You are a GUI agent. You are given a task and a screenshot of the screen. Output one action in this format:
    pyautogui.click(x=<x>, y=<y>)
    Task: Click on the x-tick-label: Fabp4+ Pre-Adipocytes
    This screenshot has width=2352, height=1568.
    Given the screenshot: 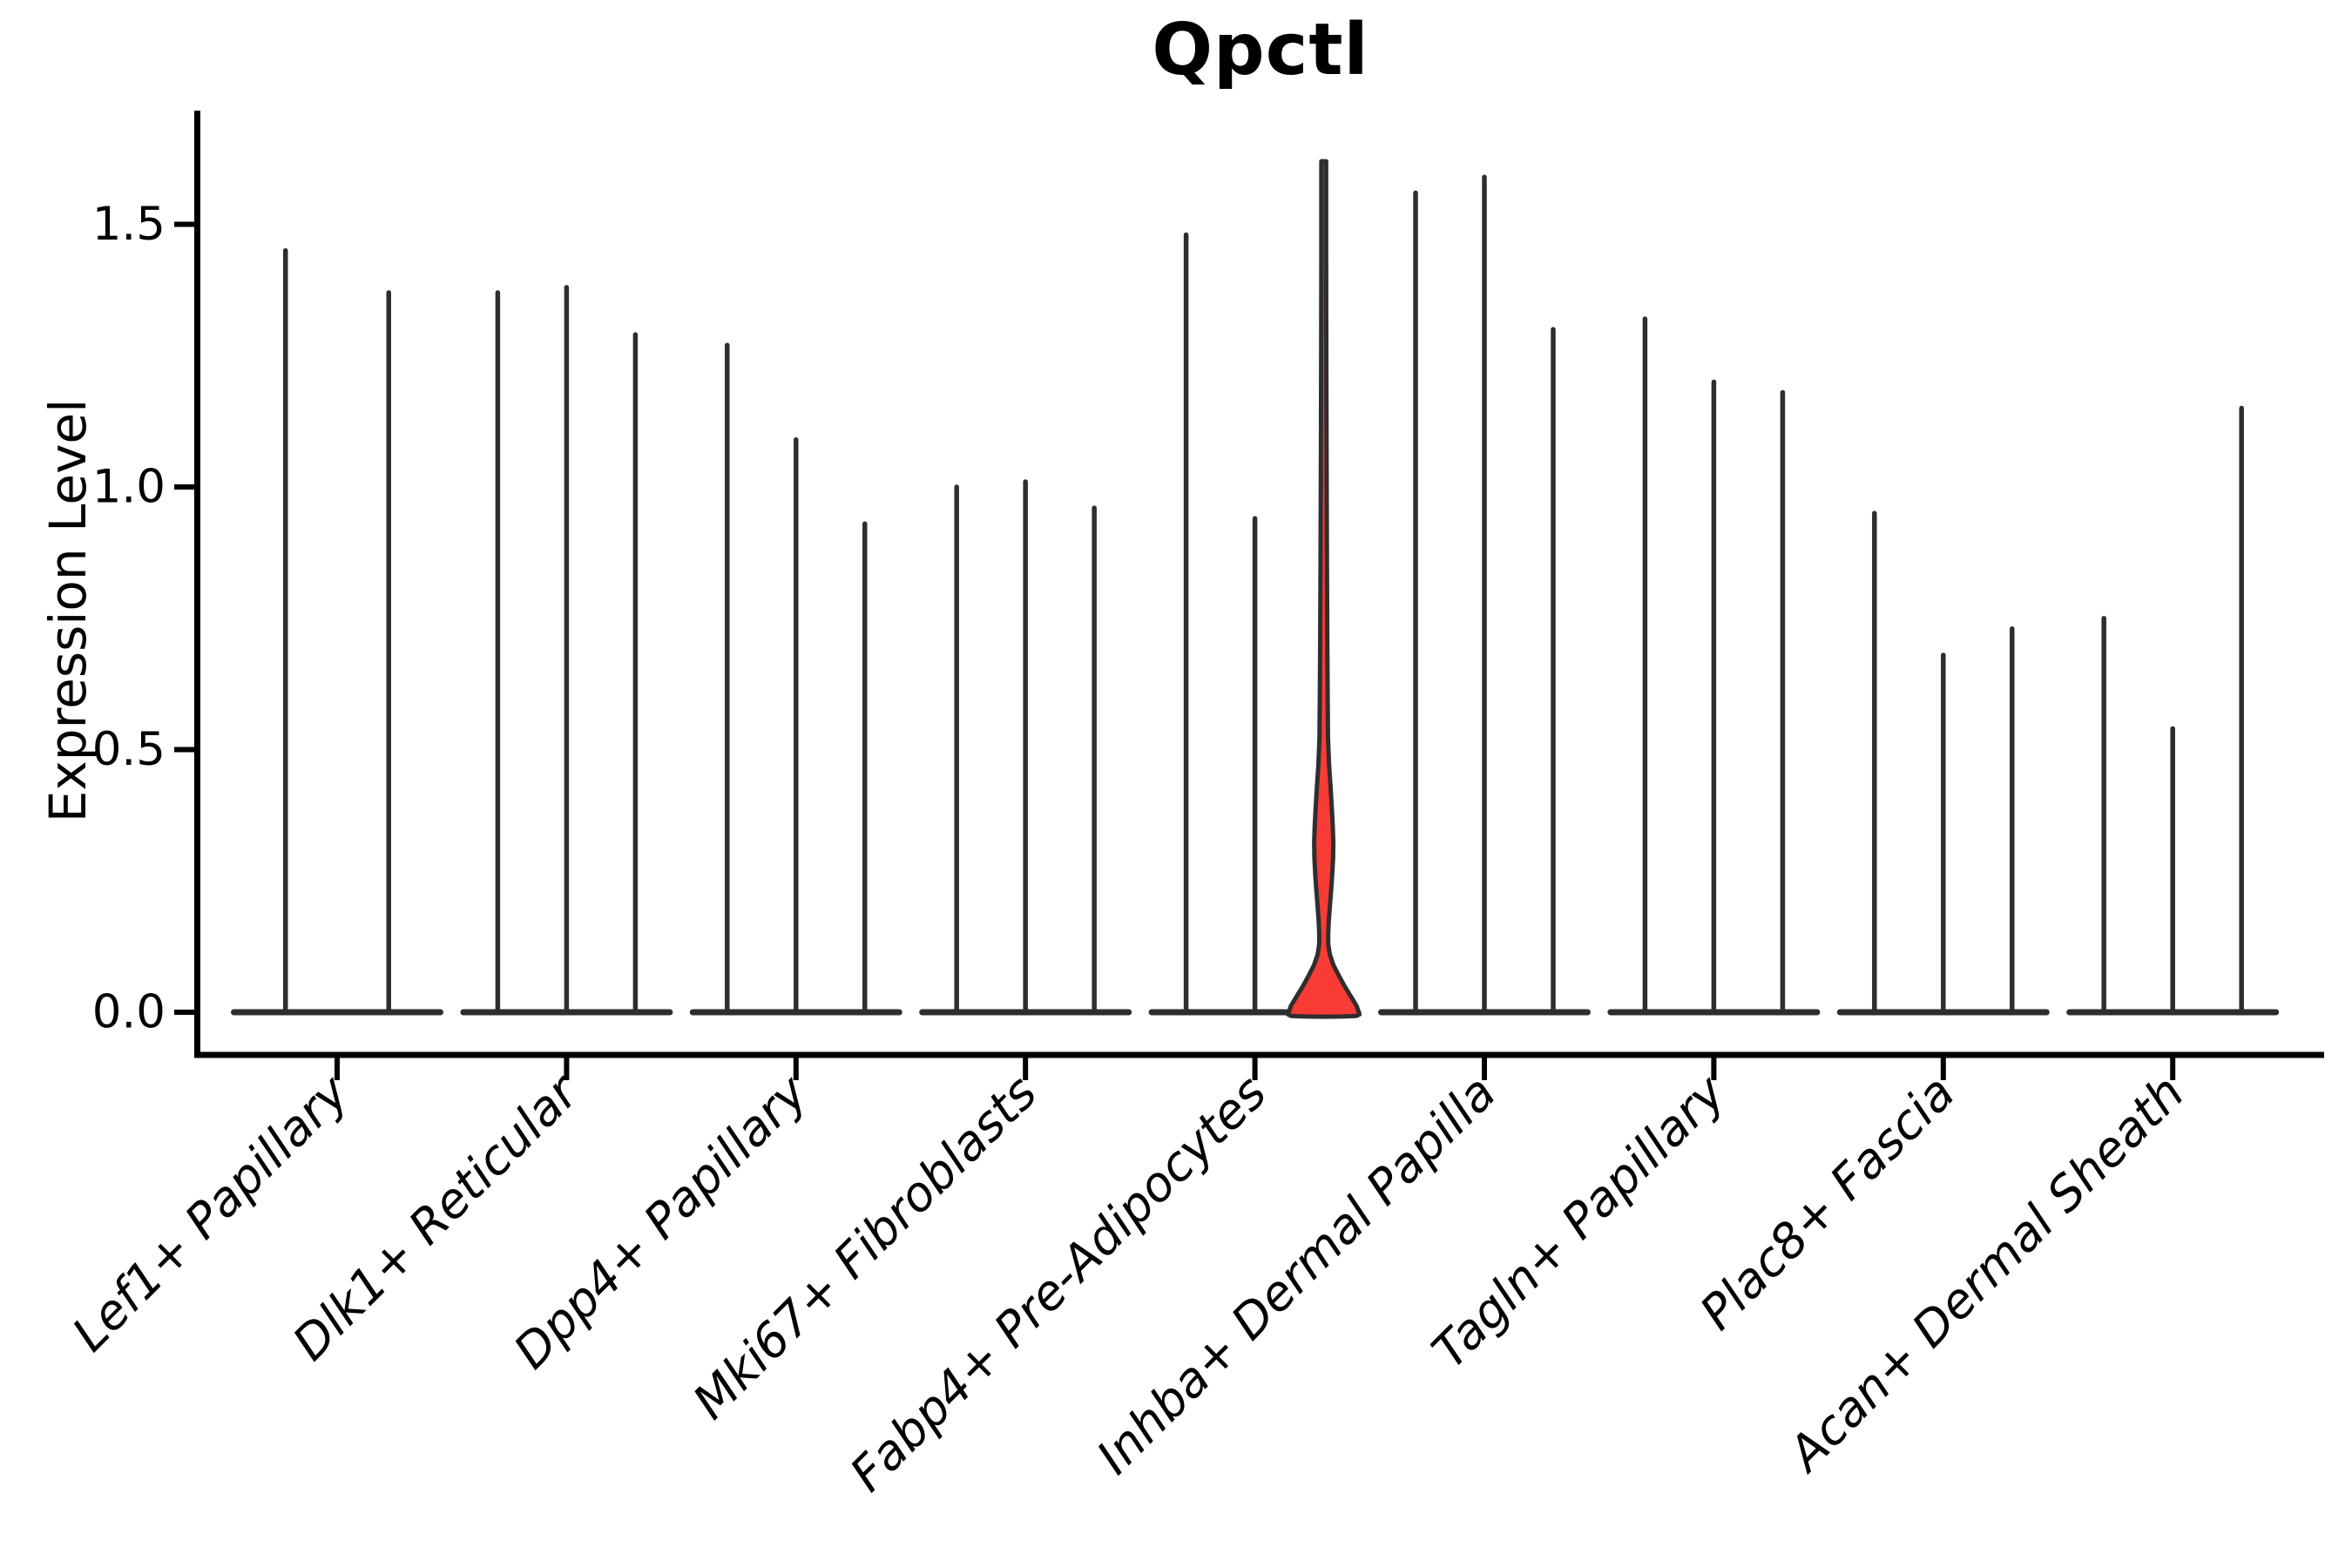 What is the action you would take?
    pyautogui.click(x=1057, y=1283)
    